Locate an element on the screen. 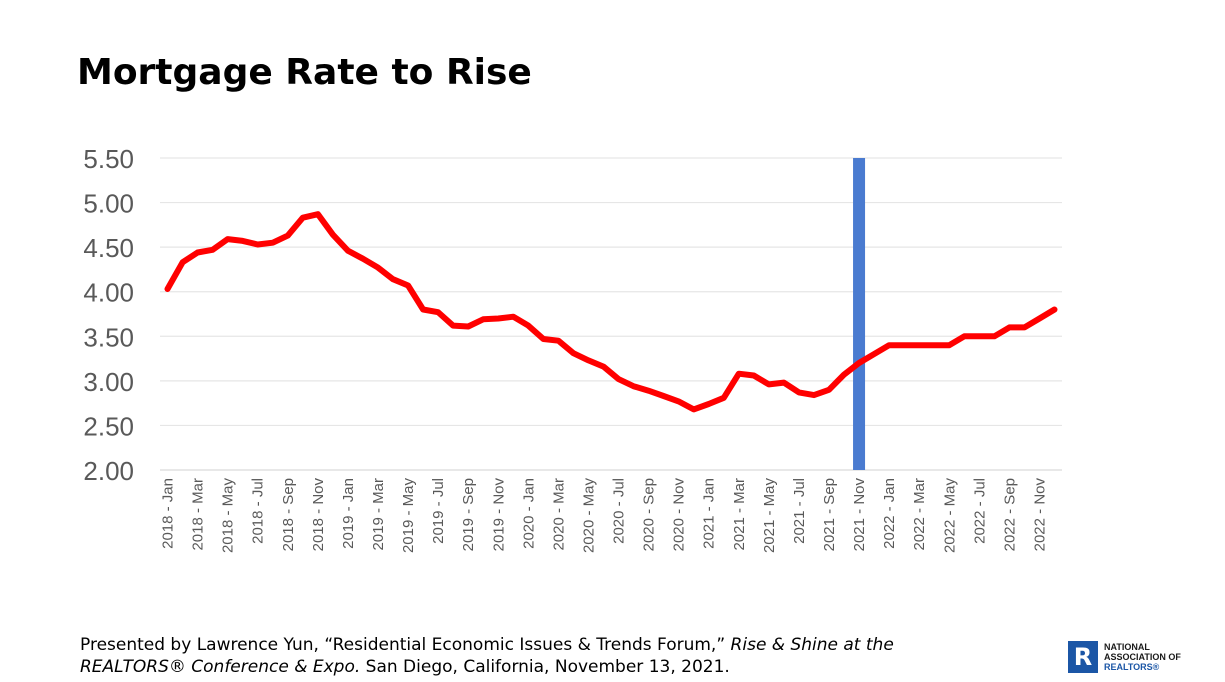 This screenshot has height=682, width=1225. y-tick-label: 2.50 is located at coordinates (108, 426).